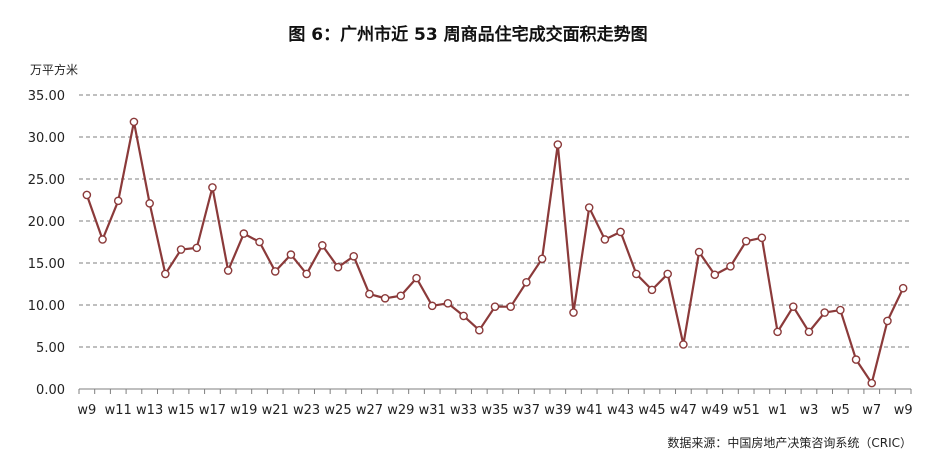 The image size is (937, 471). What do you see at coordinates (212, 410) in the screenshot?
I see `x-tick-label: w17` at bounding box center [212, 410].